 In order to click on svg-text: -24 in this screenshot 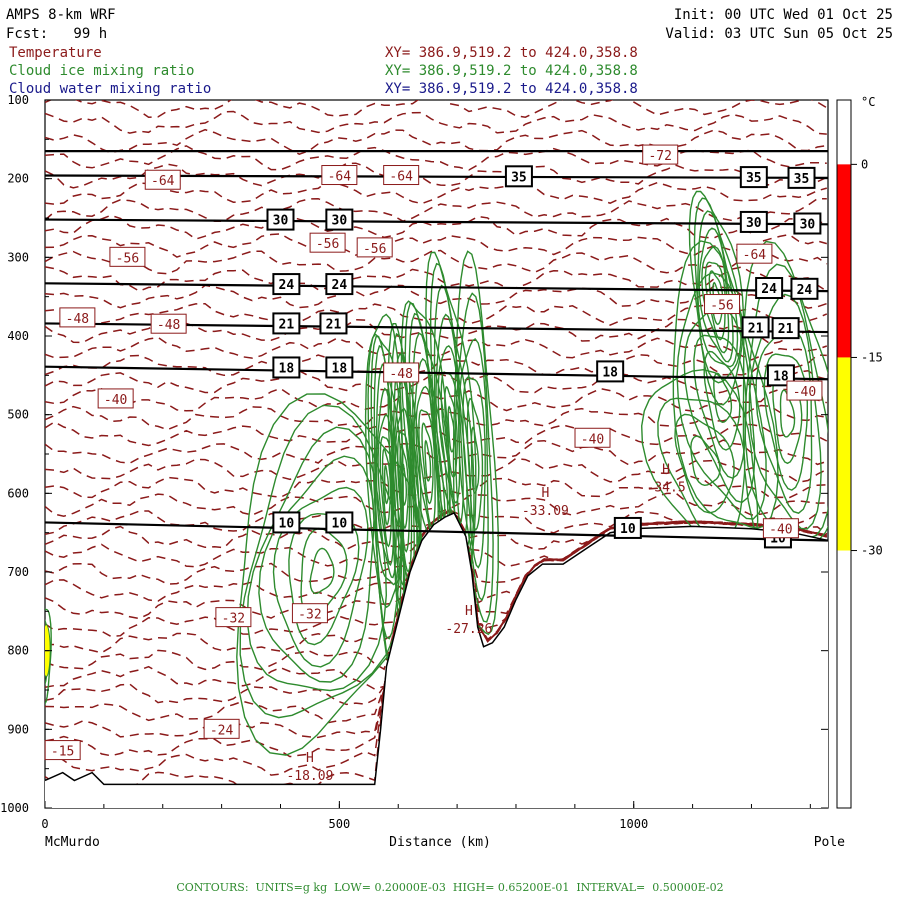, I will do `click(222, 730)`.